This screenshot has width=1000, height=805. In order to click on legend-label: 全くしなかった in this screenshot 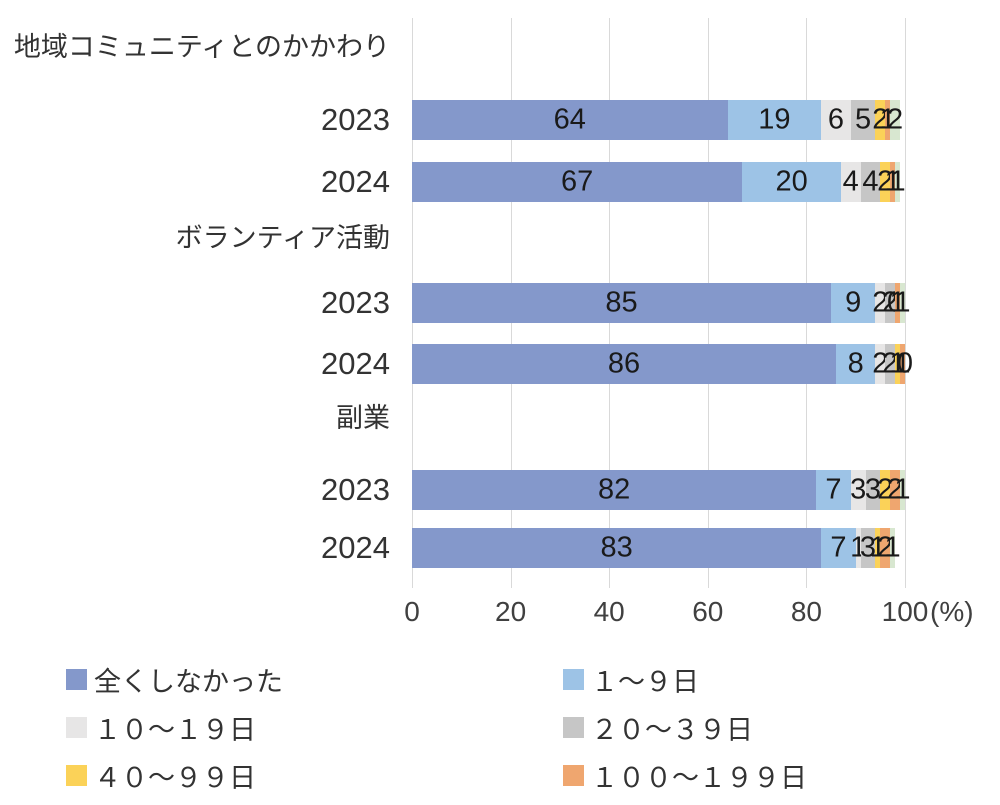, I will do `click(188, 682)`.